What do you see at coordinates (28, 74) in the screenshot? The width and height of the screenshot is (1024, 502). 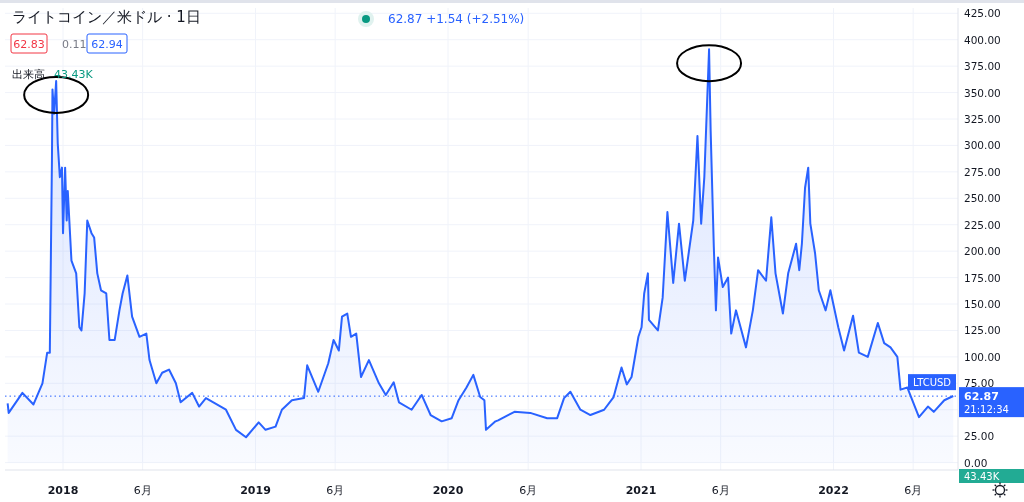 I see `annotation: 出来高` at bounding box center [28, 74].